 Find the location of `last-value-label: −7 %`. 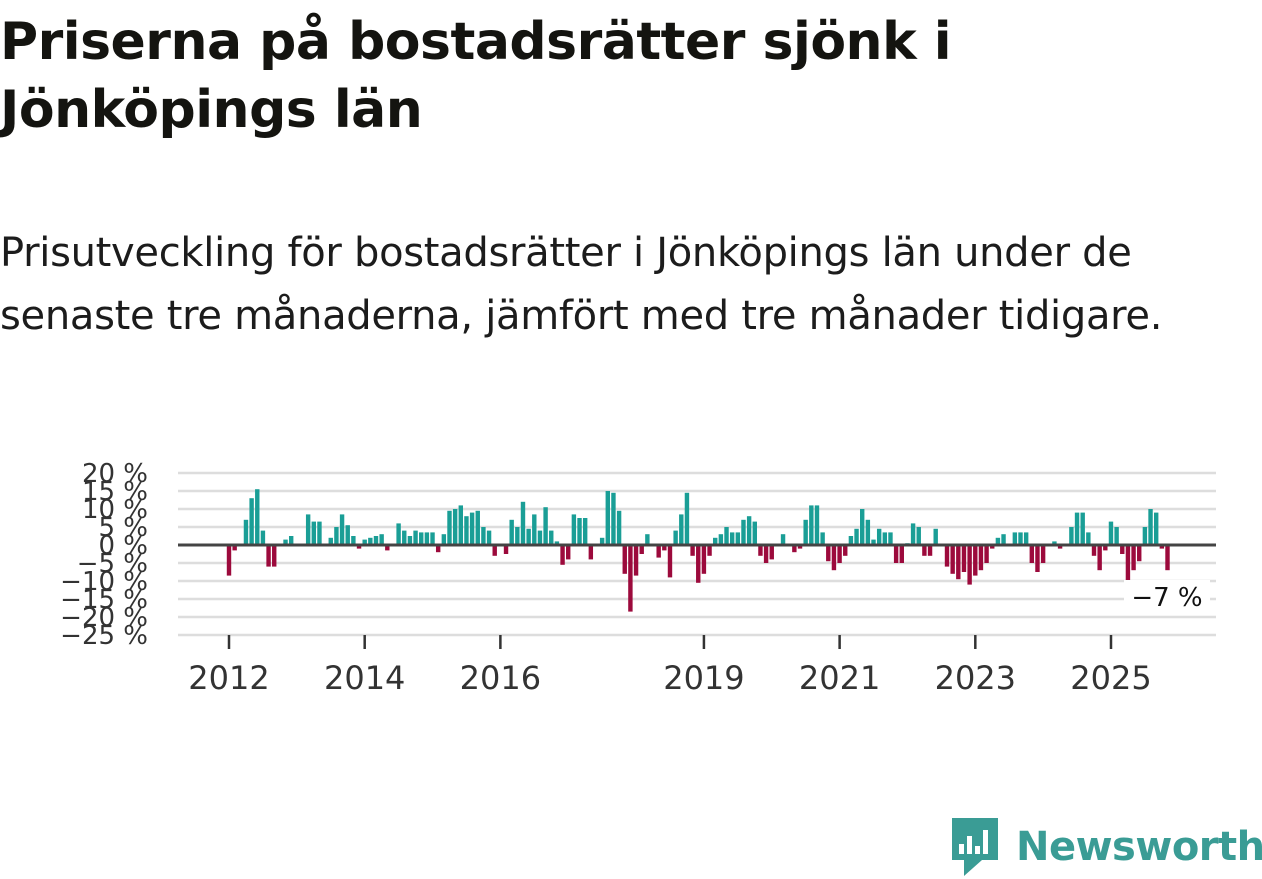

last-value-label: −7 % is located at coordinates (1166, 598).